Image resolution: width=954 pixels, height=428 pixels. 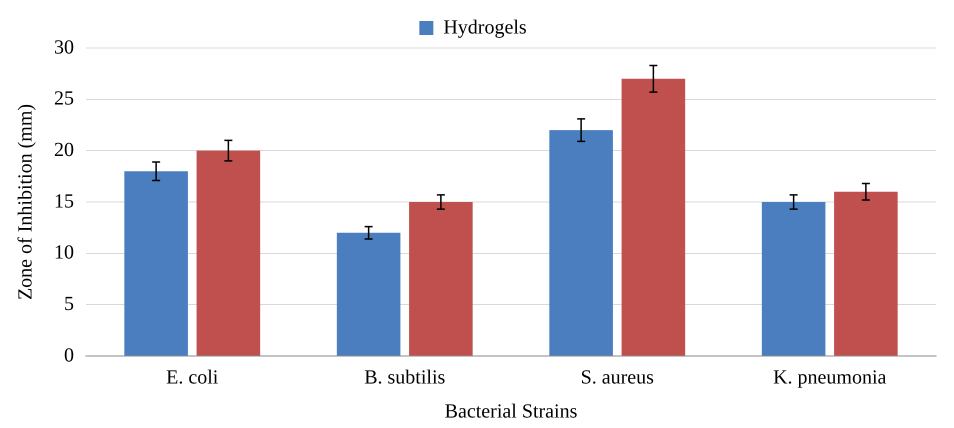 What do you see at coordinates (64, 149) in the screenshot?
I see `y-tick-label: 20` at bounding box center [64, 149].